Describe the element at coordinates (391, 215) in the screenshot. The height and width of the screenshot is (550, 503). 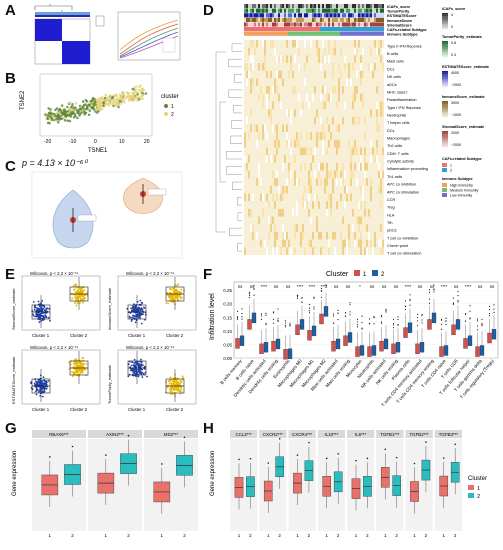
I see `heatmap-row-label: HLA` at that location.